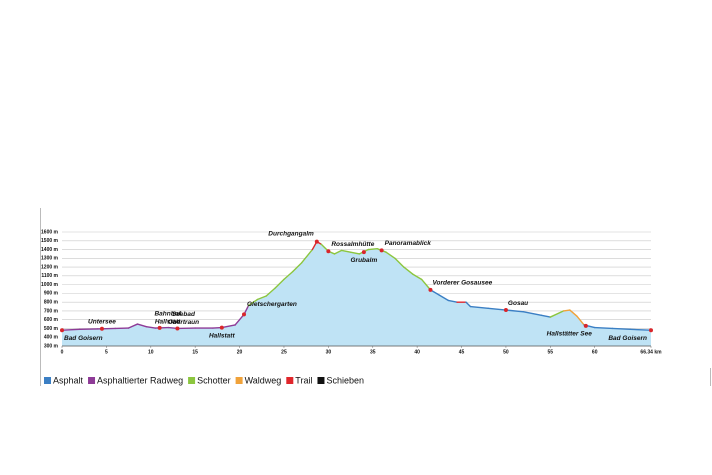  Describe the element at coordinates (518, 303) in the screenshot. I see `waypoint-label: Gosau` at that location.